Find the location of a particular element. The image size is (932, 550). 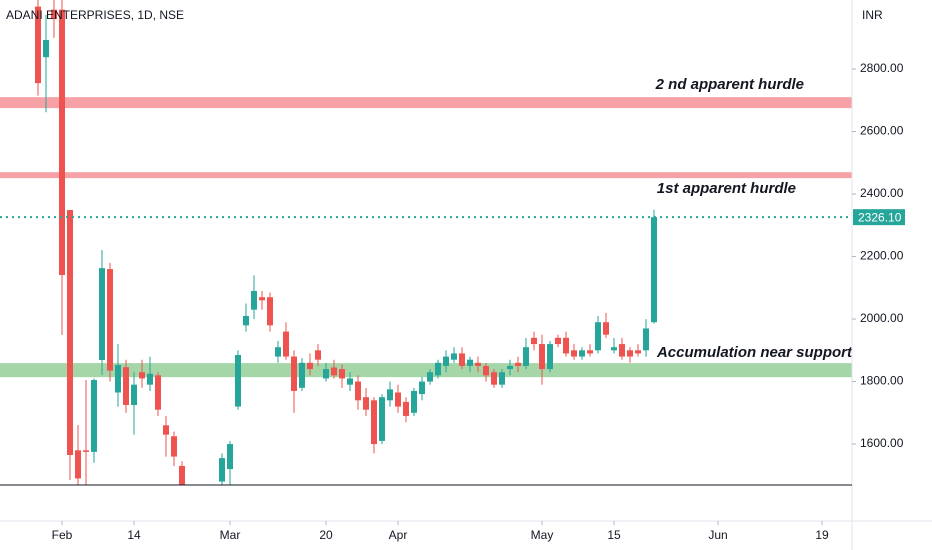

chart-title: ADANI ENTERPRISES, 1D, NSE is located at coordinates (95, 15).